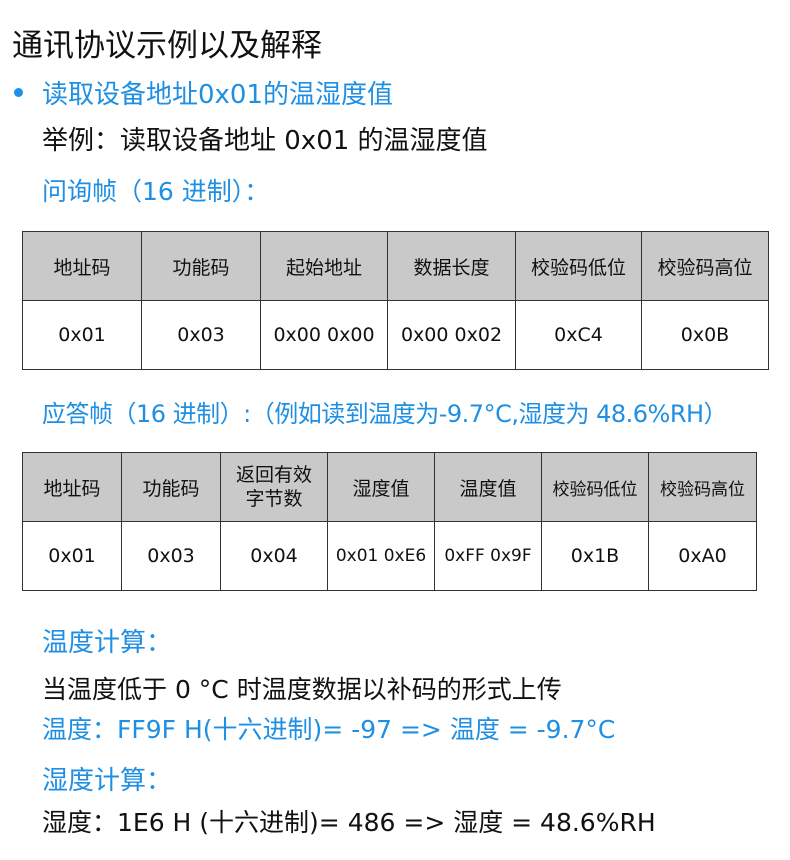 The width and height of the screenshot is (790, 860). What do you see at coordinates (274, 556) in the screenshot?
I see `value-cell: 0x04` at bounding box center [274, 556].